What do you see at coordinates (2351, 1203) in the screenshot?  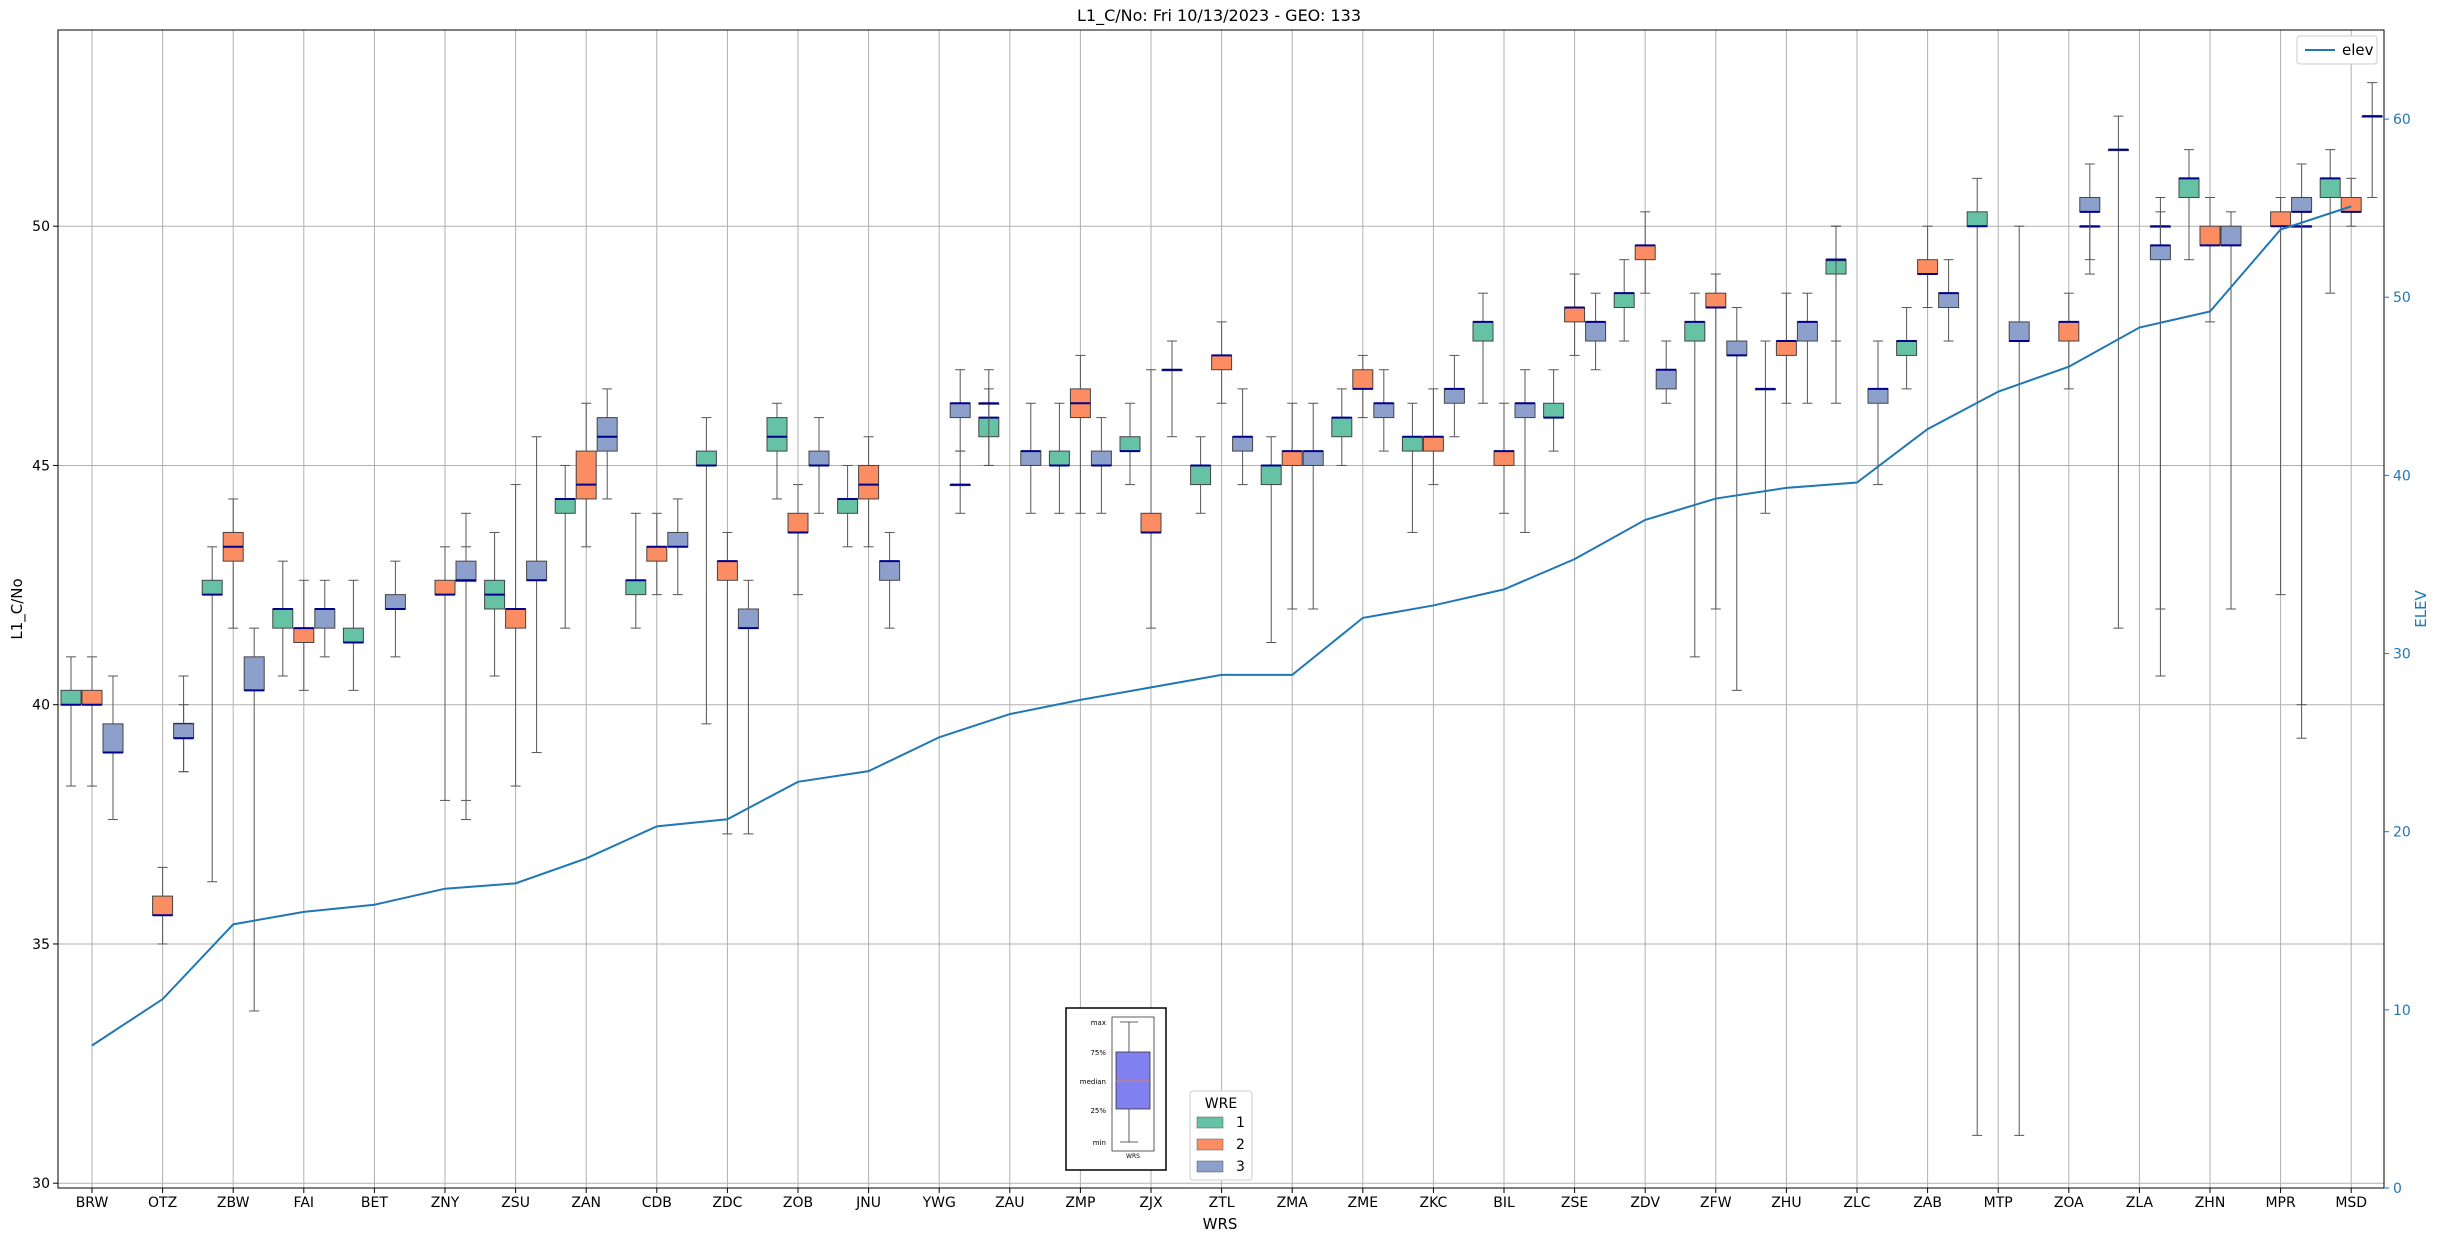 I see `x-tick-label: MSD` at bounding box center [2351, 1203].